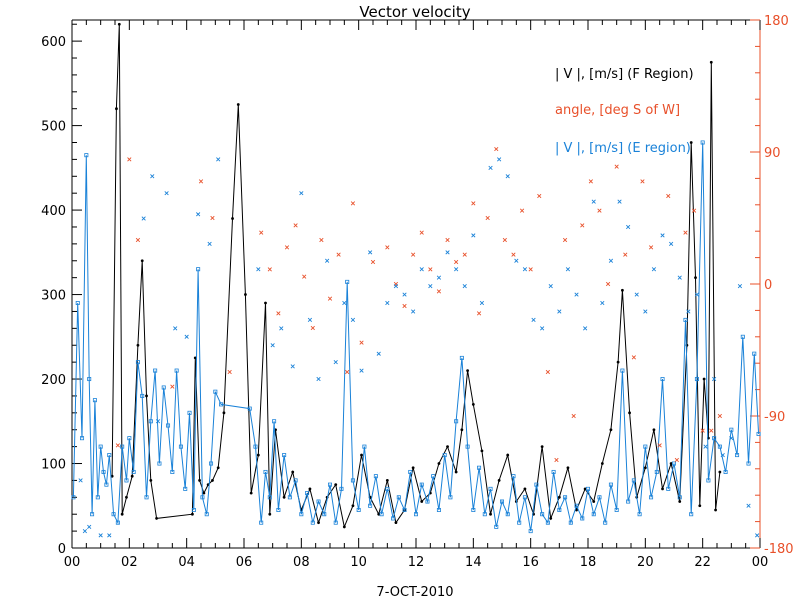 Image resolution: width=800 pixels, height=600 pixels. Describe the element at coordinates (473, 562) in the screenshot. I see `x-tick-label: 14` at that location.